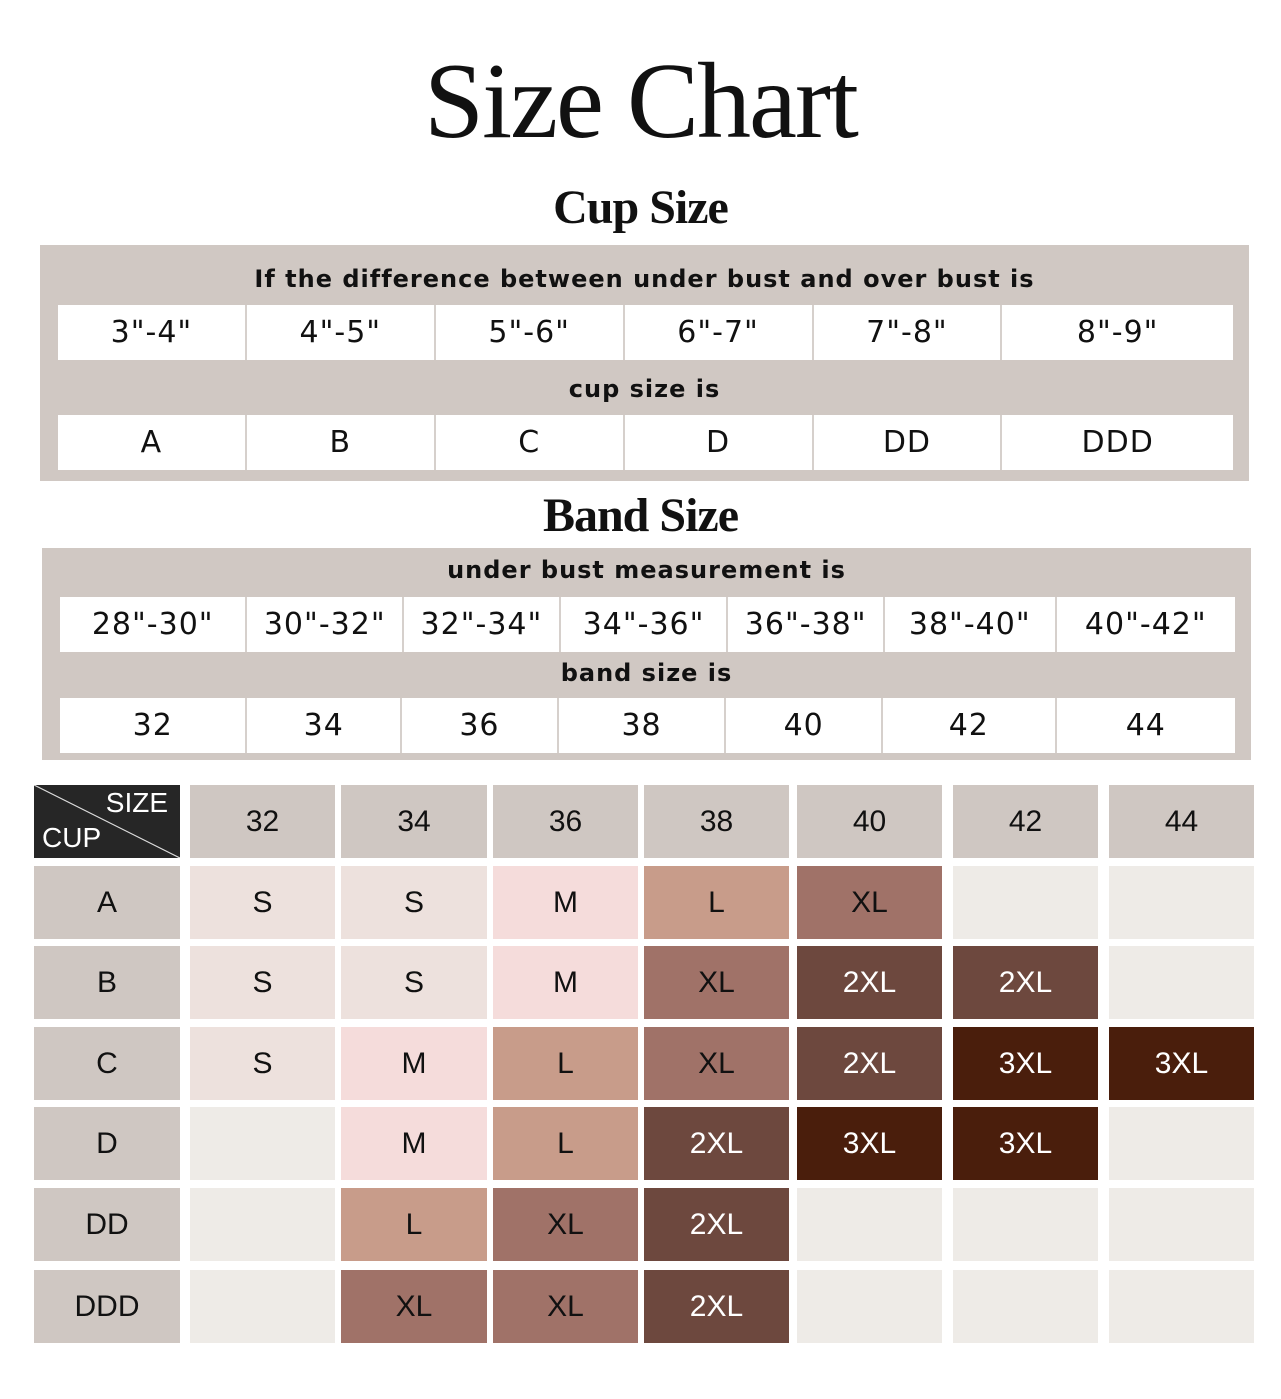 The height and width of the screenshot is (1399, 1281). What do you see at coordinates (107, 982) in the screenshot?
I see `cup-row-header: B` at bounding box center [107, 982].